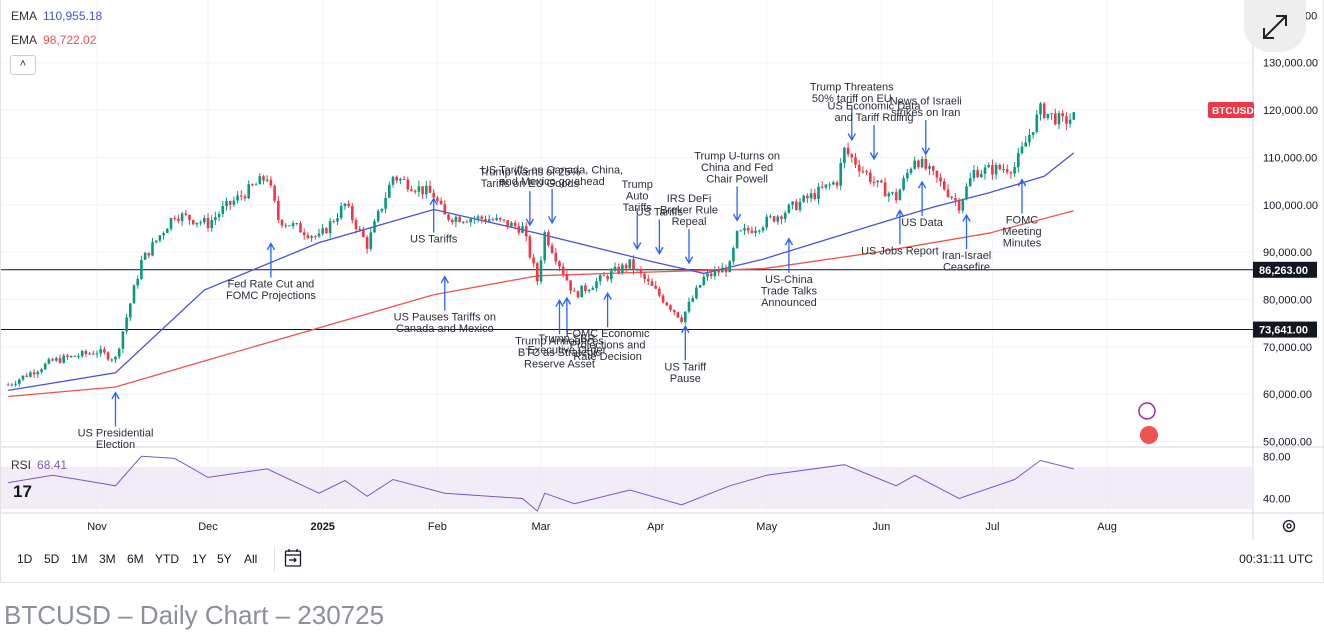 The image size is (1324, 636). Describe the element at coordinates (789, 291) in the screenshot. I see `annotation-label: Trade Talks` at that location.